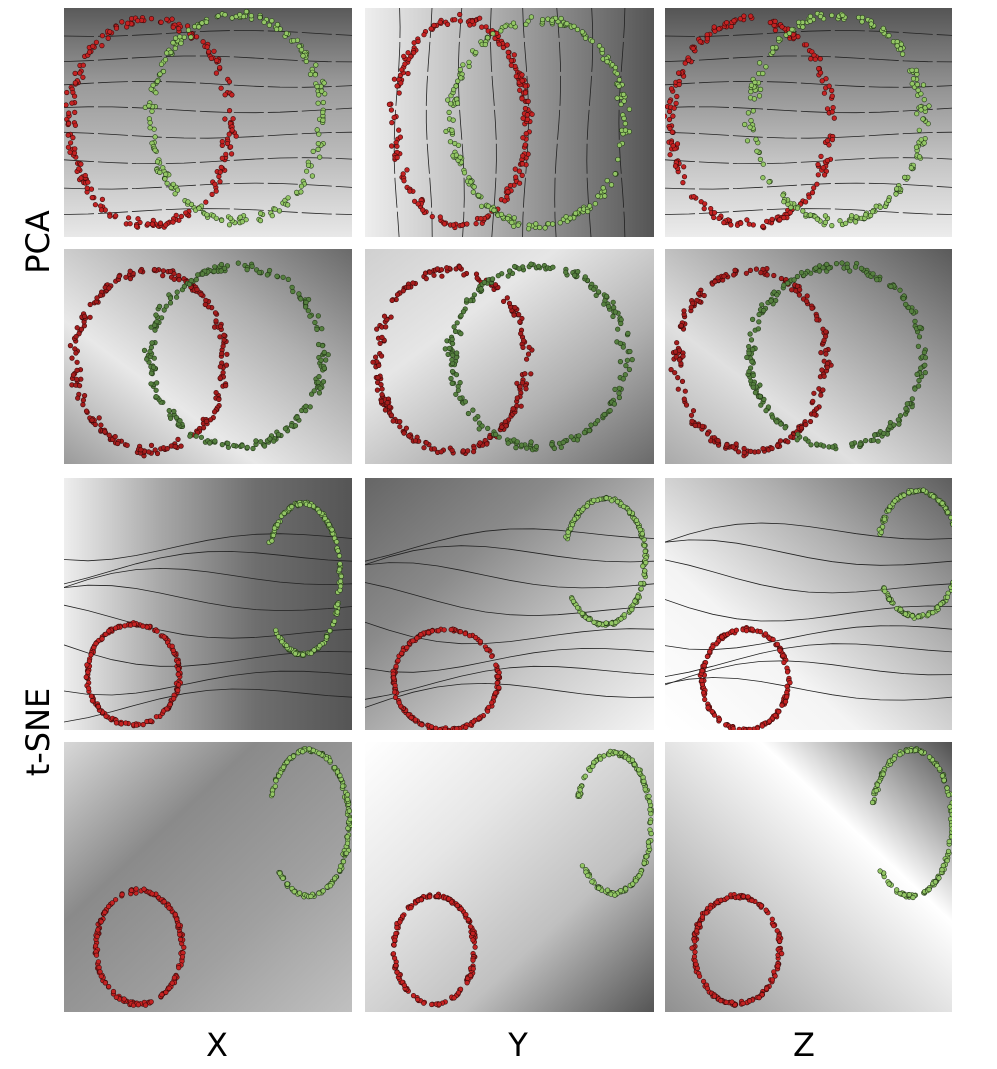  What do you see at coordinates (208, 877) in the screenshot?
I see `panel-background` at bounding box center [208, 877].